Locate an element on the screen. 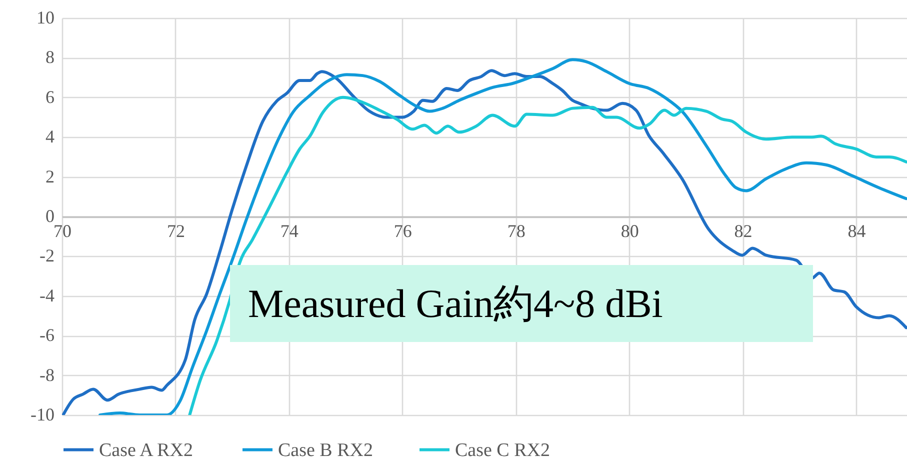 The height and width of the screenshot is (475, 907). x-tick-label: 74 is located at coordinates (289, 231).